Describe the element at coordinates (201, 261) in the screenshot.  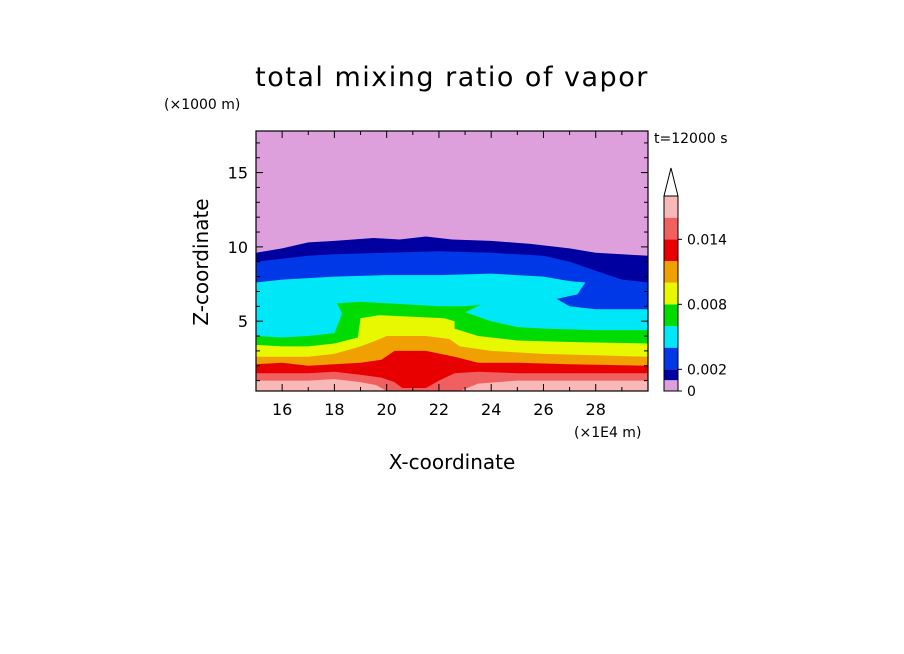
I see `y-axis-label: Z-coordinate` at that location.